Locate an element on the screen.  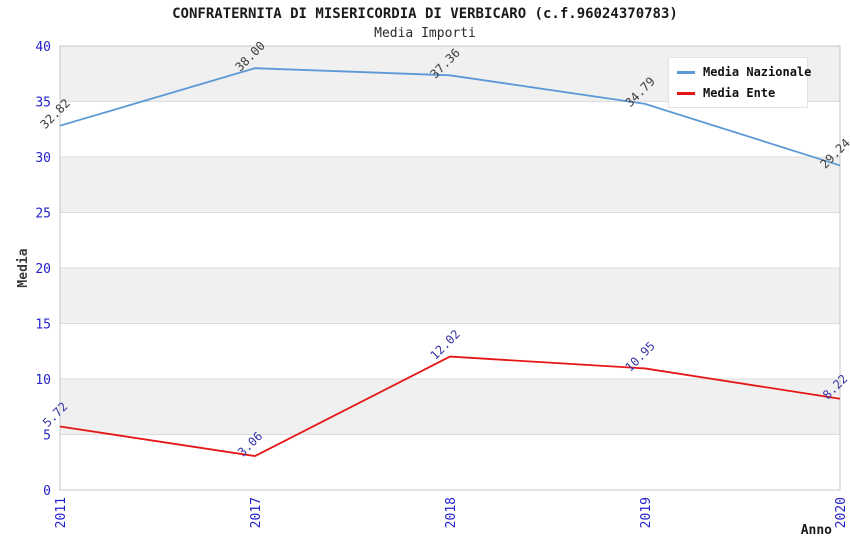
y-tick-label: 0 is located at coordinates (47, 491).